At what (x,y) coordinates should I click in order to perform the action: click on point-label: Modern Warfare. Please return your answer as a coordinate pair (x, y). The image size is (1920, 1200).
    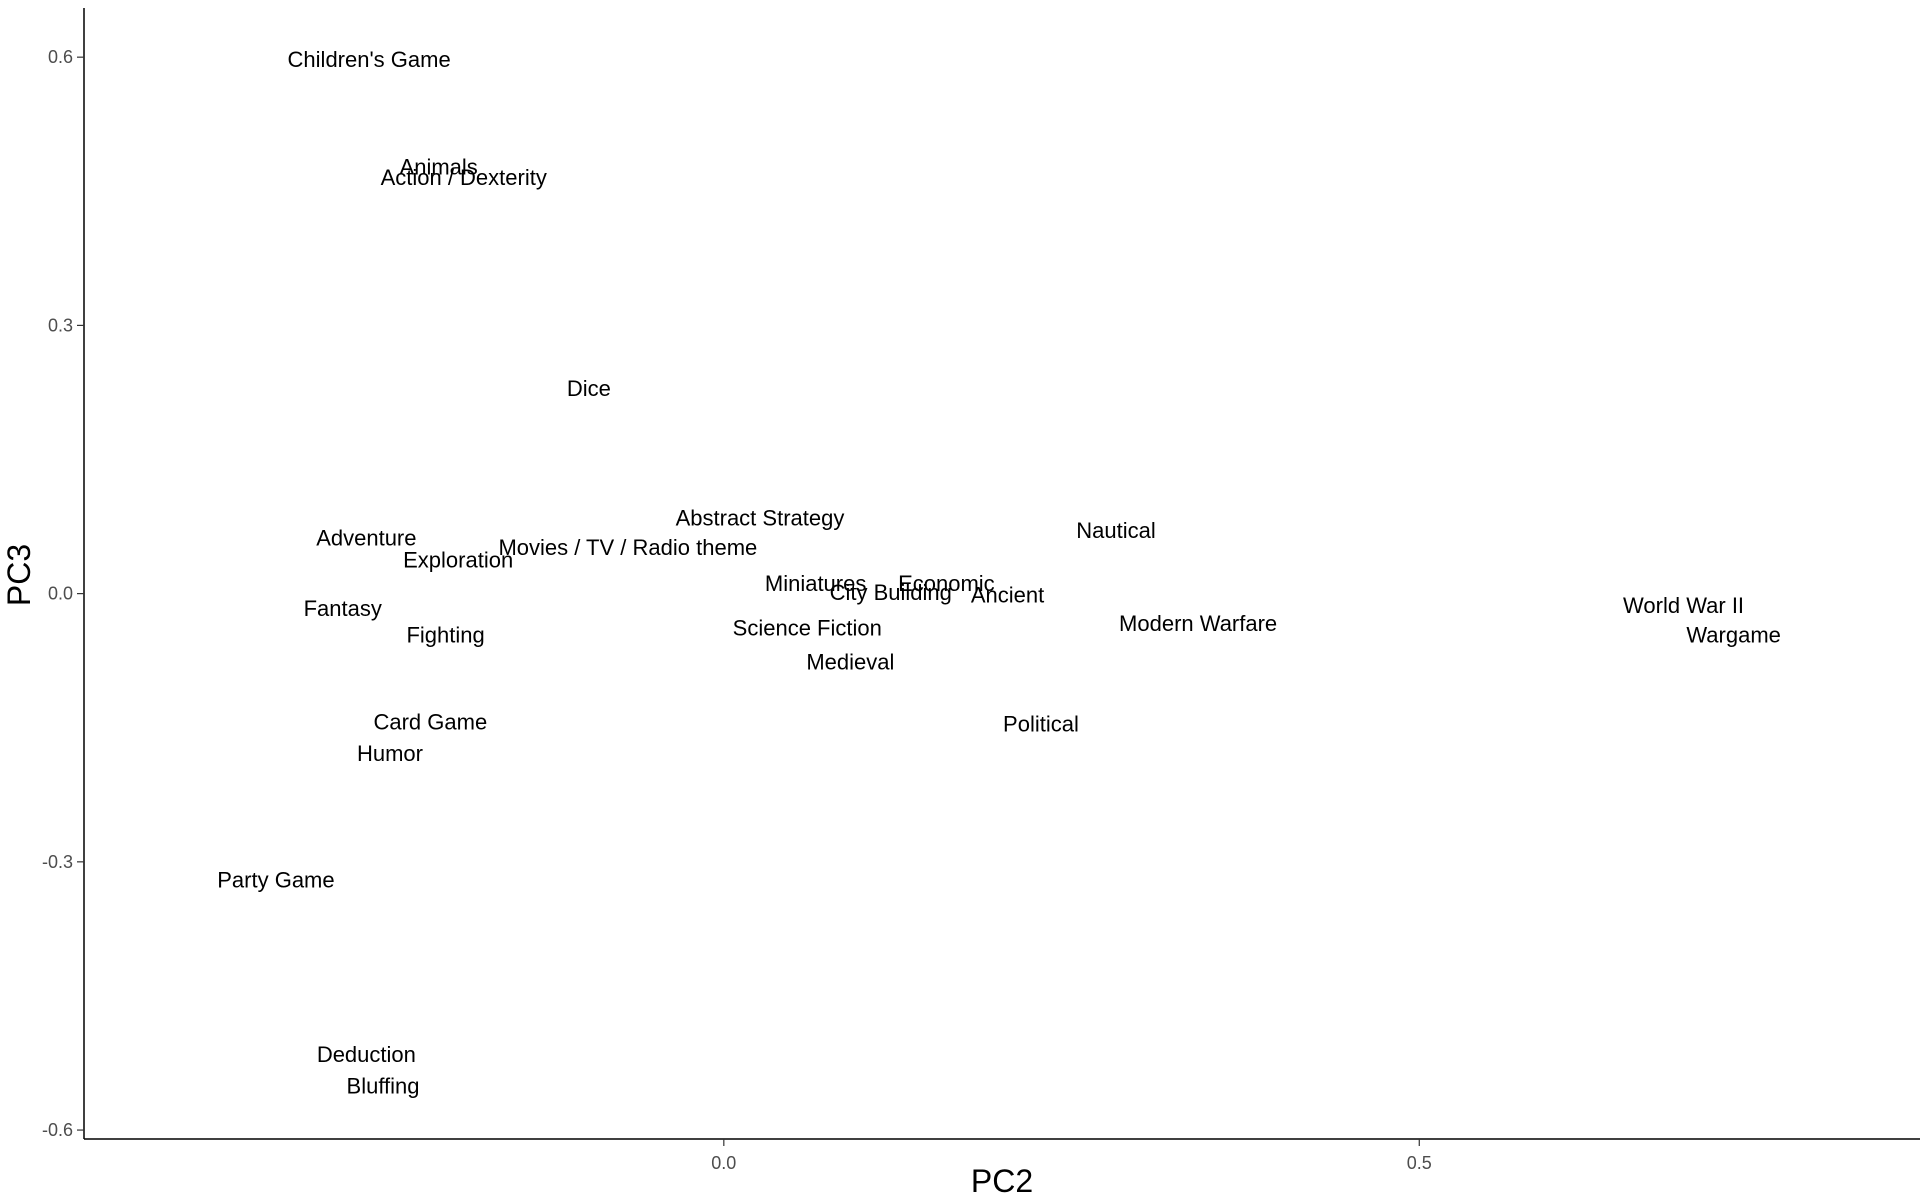
    Looking at the image, I should click on (1198, 623).